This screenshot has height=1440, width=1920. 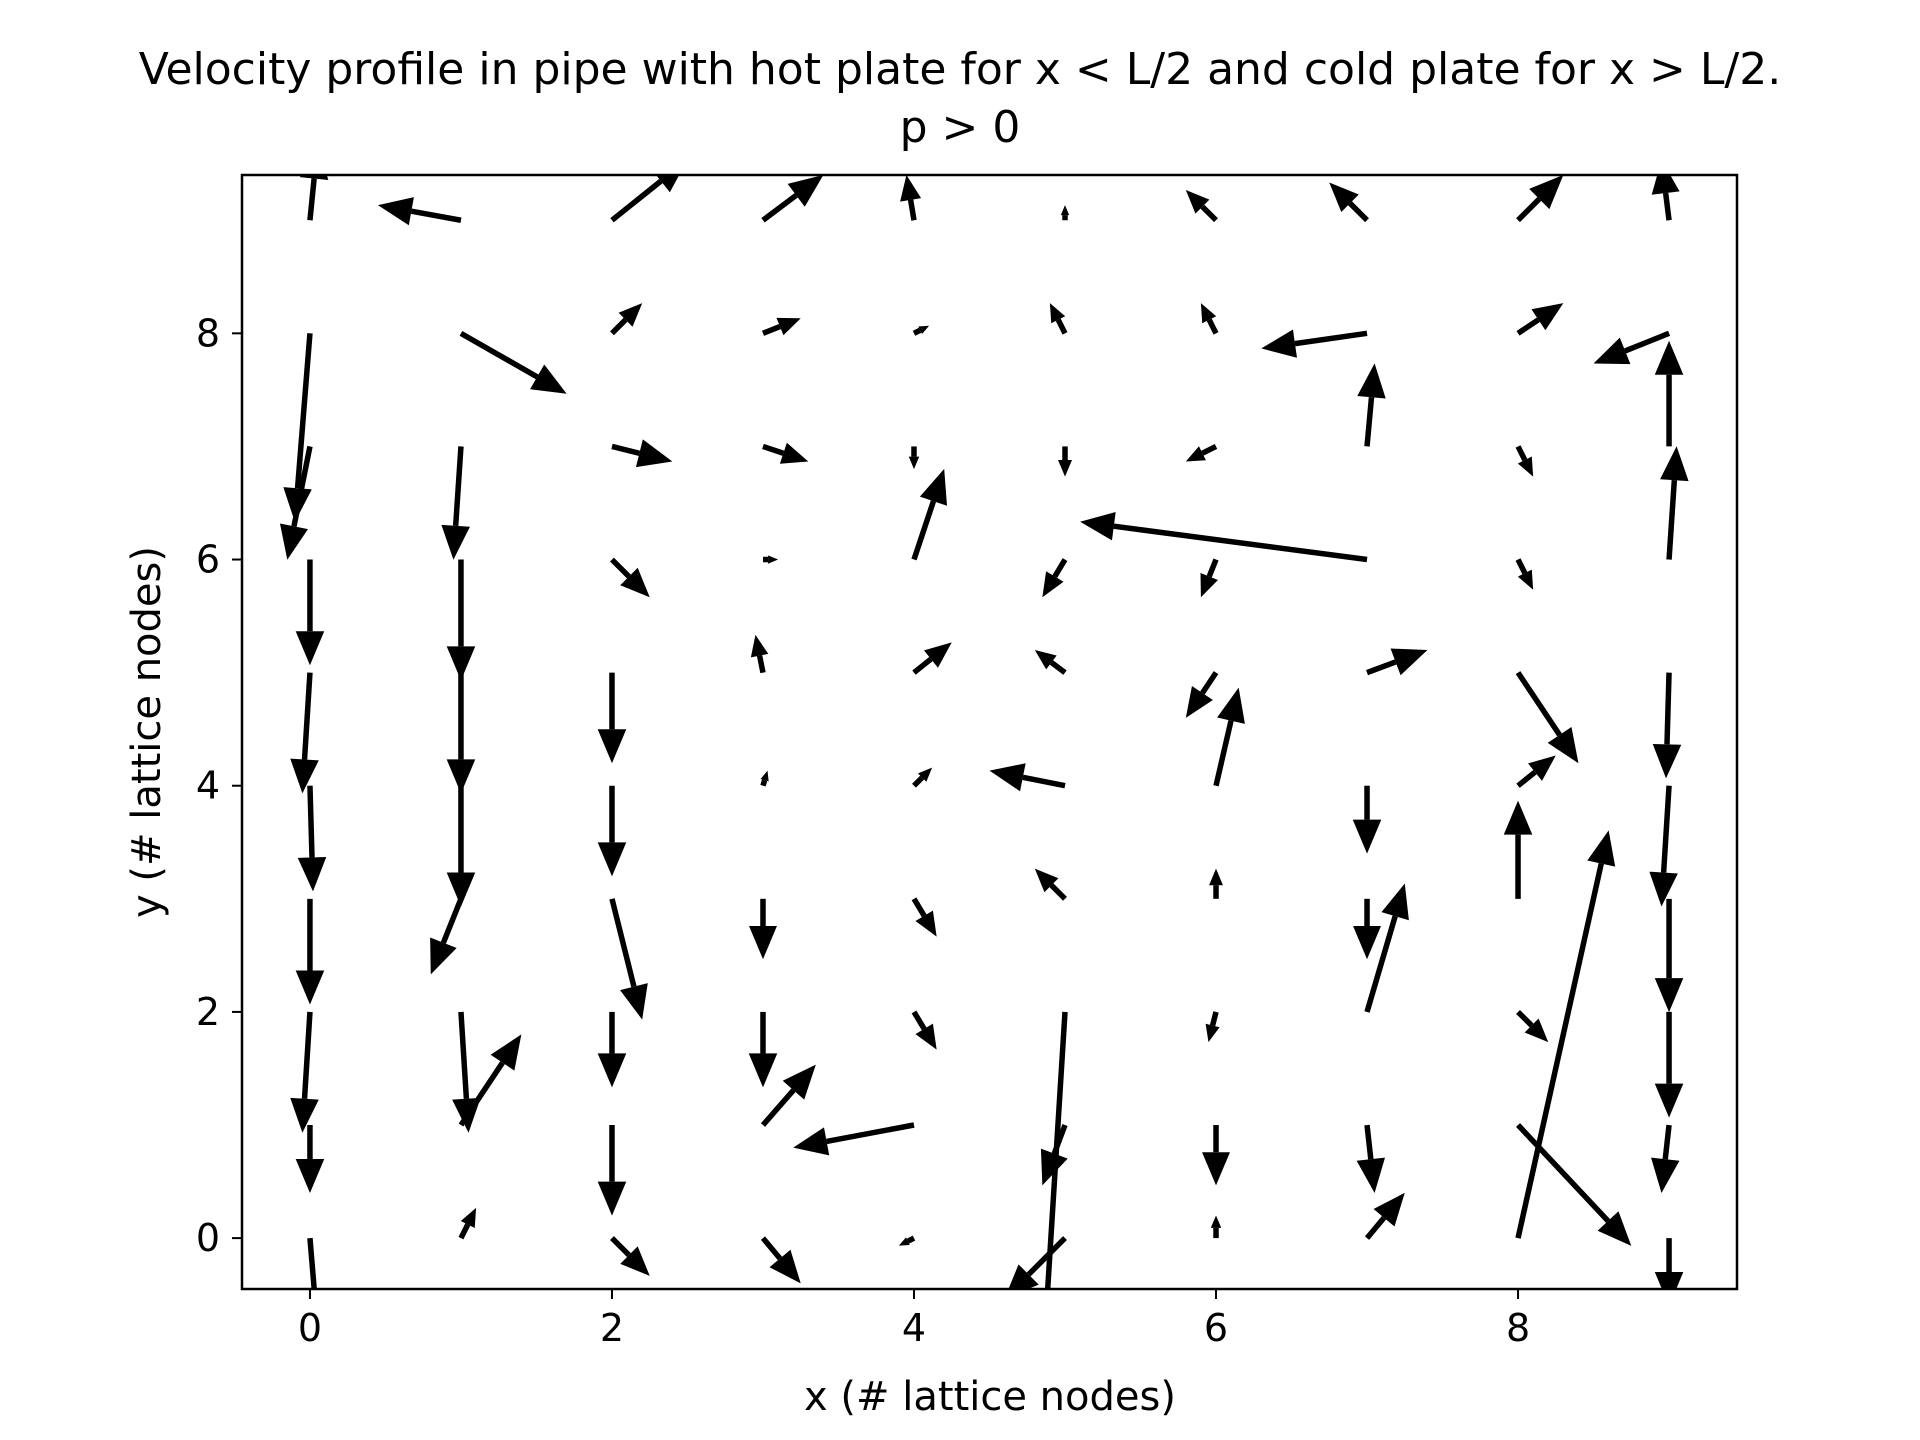 I want to click on y-tick-label: 6, so click(x=208, y=560).